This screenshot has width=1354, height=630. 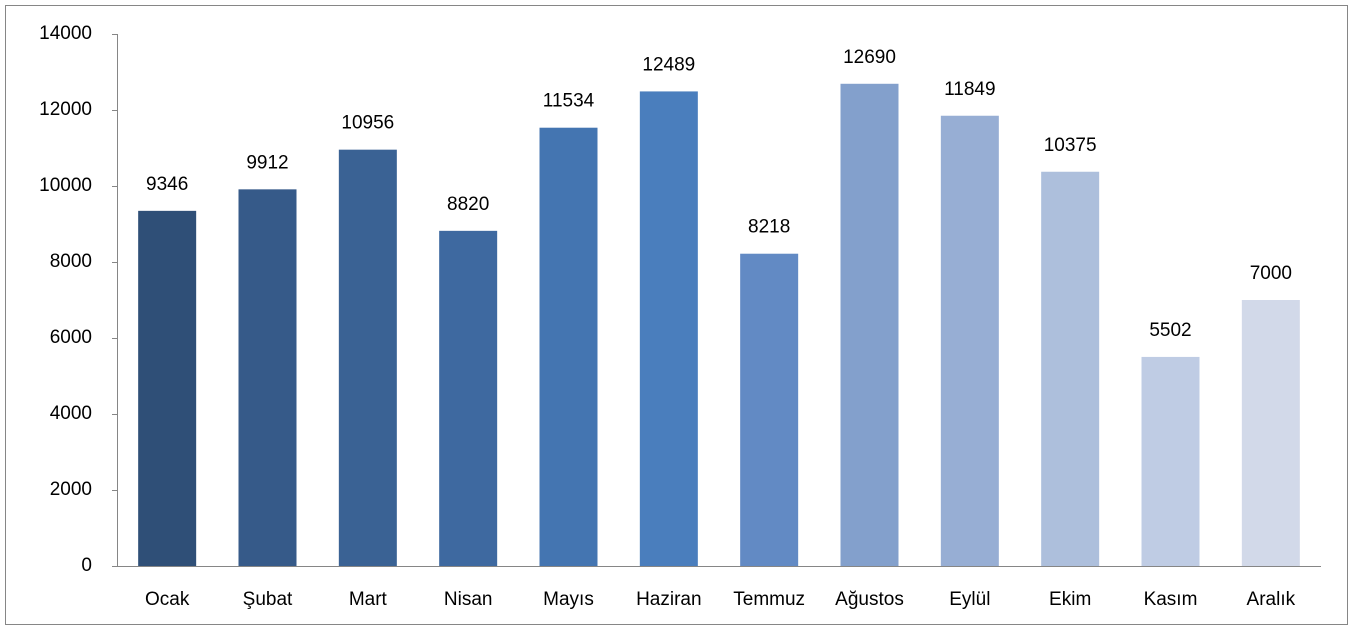 What do you see at coordinates (668, 599) in the screenshot?
I see `x-tick-label: Haziran` at bounding box center [668, 599].